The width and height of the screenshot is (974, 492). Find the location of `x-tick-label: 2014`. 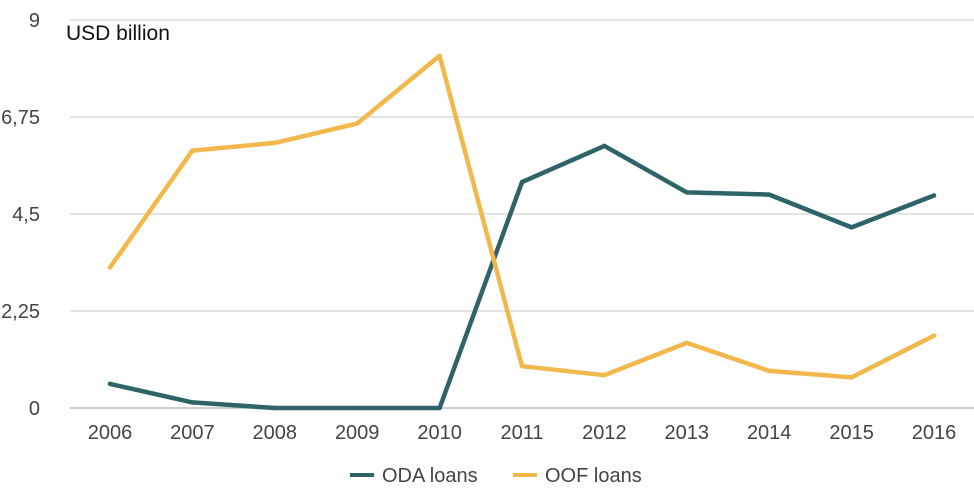

x-tick-label: 2014 is located at coordinates (769, 433).